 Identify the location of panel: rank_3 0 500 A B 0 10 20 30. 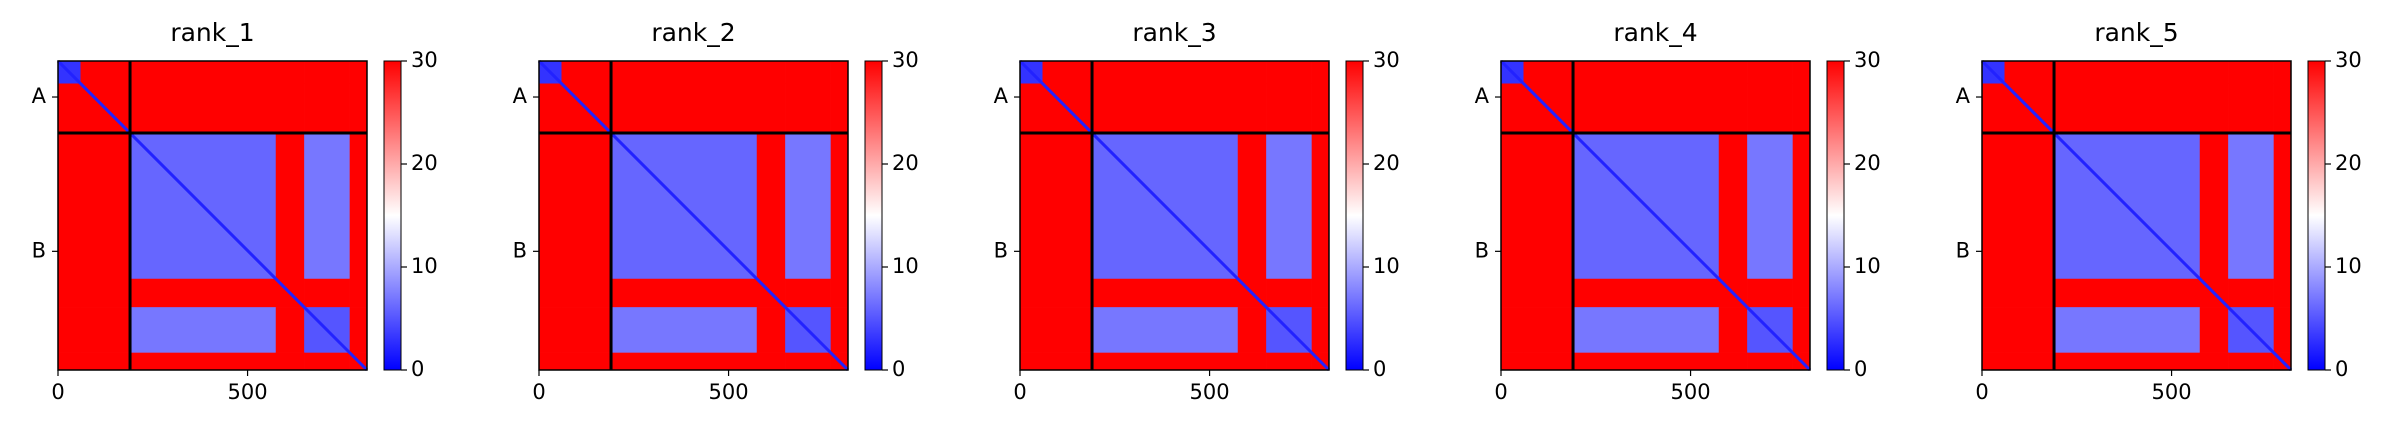
(1197, 211).